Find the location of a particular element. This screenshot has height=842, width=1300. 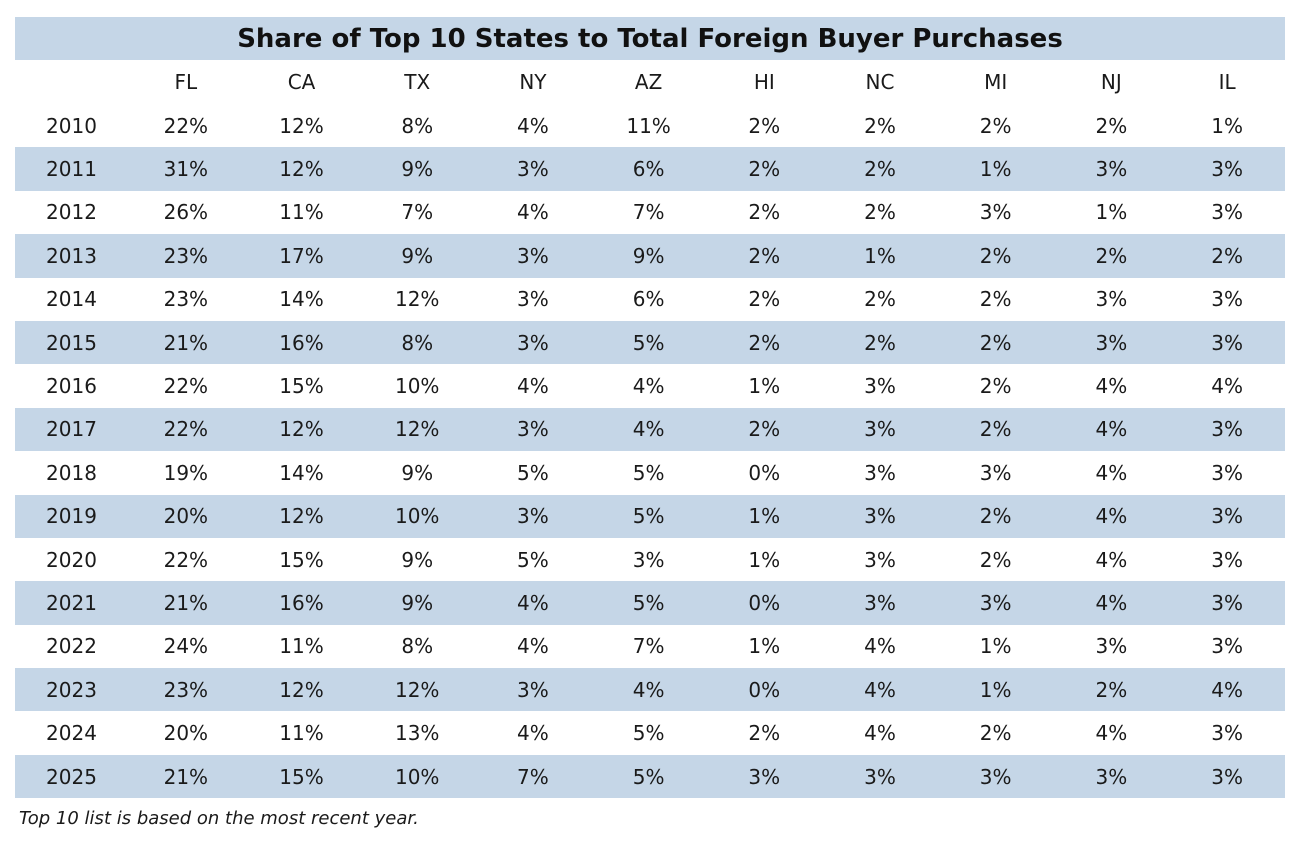

table-cell-az: 6% is located at coordinates (648, 169).